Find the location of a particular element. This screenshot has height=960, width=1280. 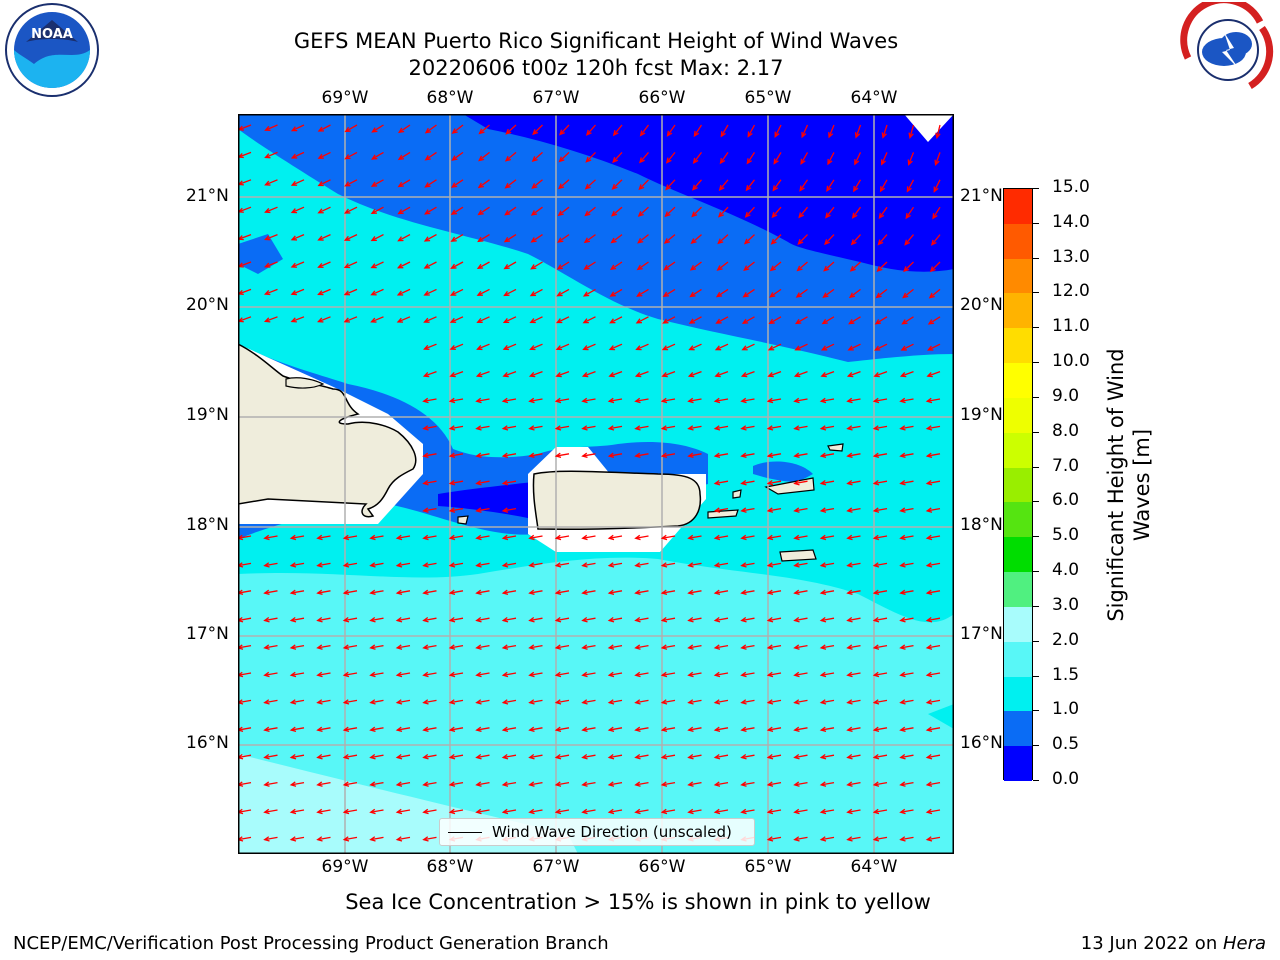

land-vieques is located at coordinates (723, 514).